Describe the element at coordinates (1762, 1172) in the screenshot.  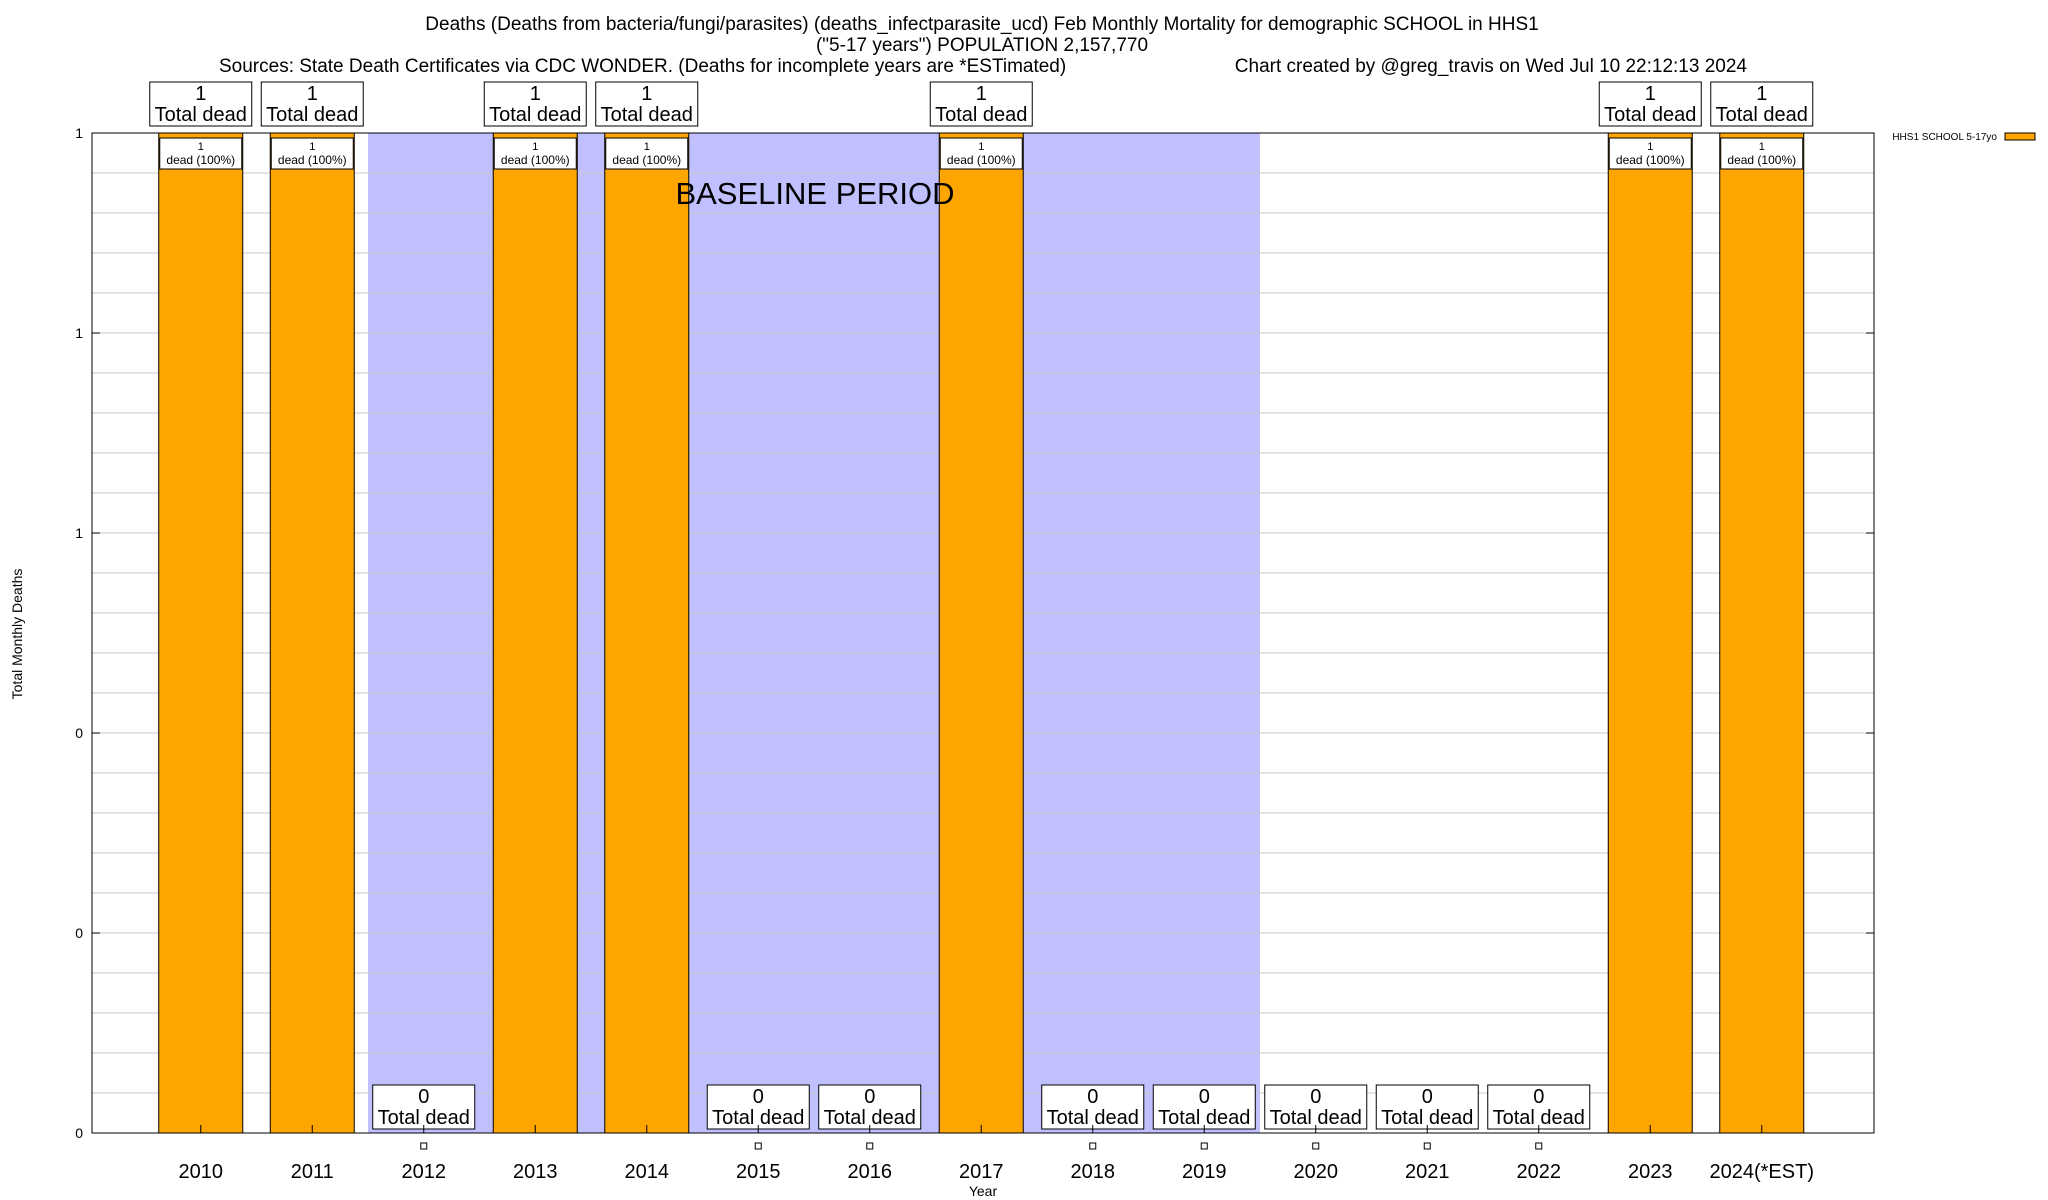
I see `x-tick-label: 2024(*EST)` at that location.